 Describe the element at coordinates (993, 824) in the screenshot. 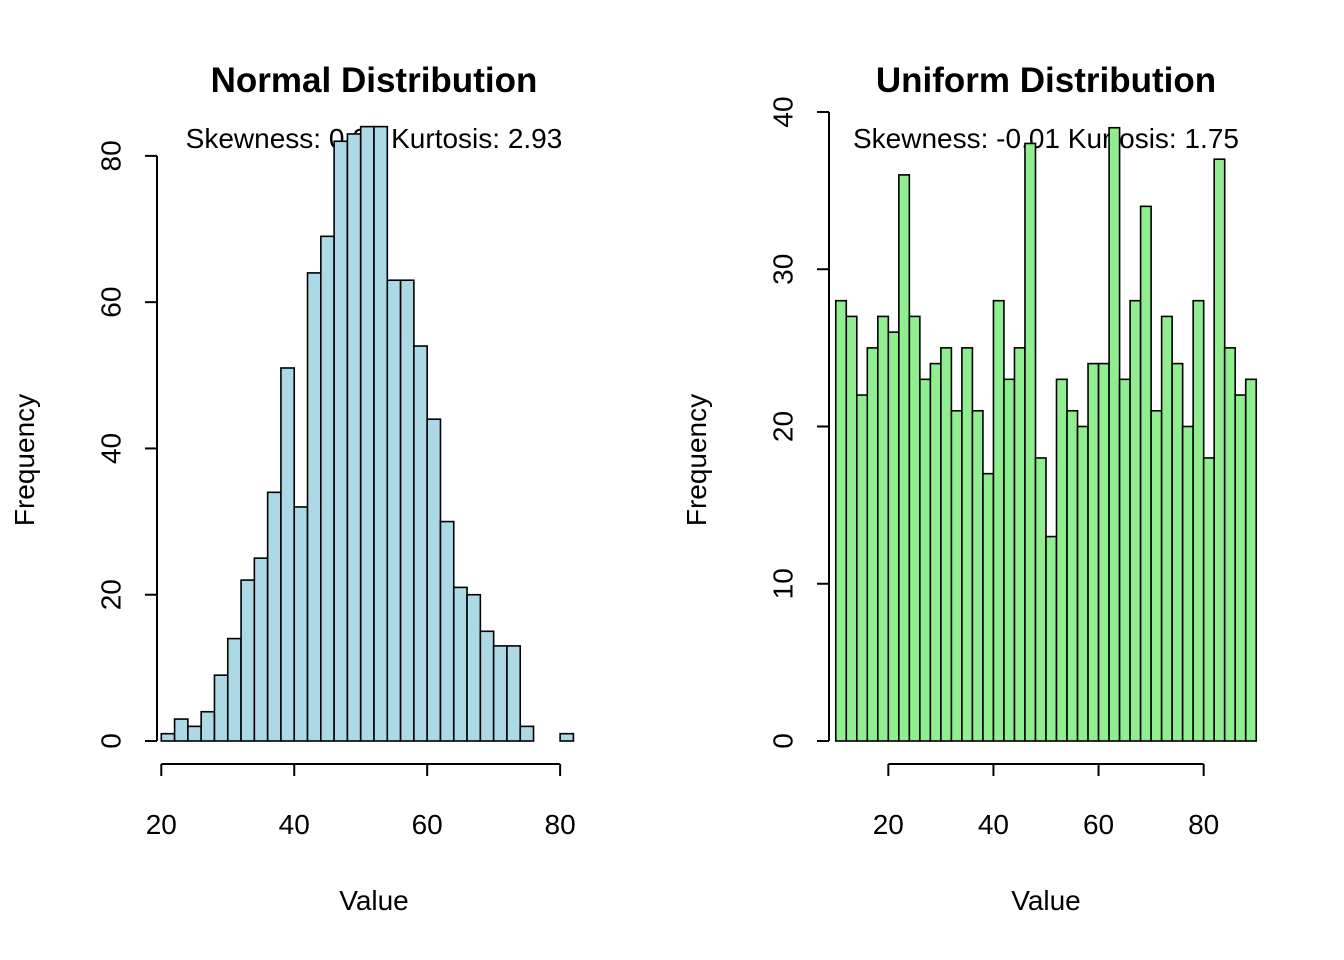

I see `uniform-x-tick-label: 40` at that location.